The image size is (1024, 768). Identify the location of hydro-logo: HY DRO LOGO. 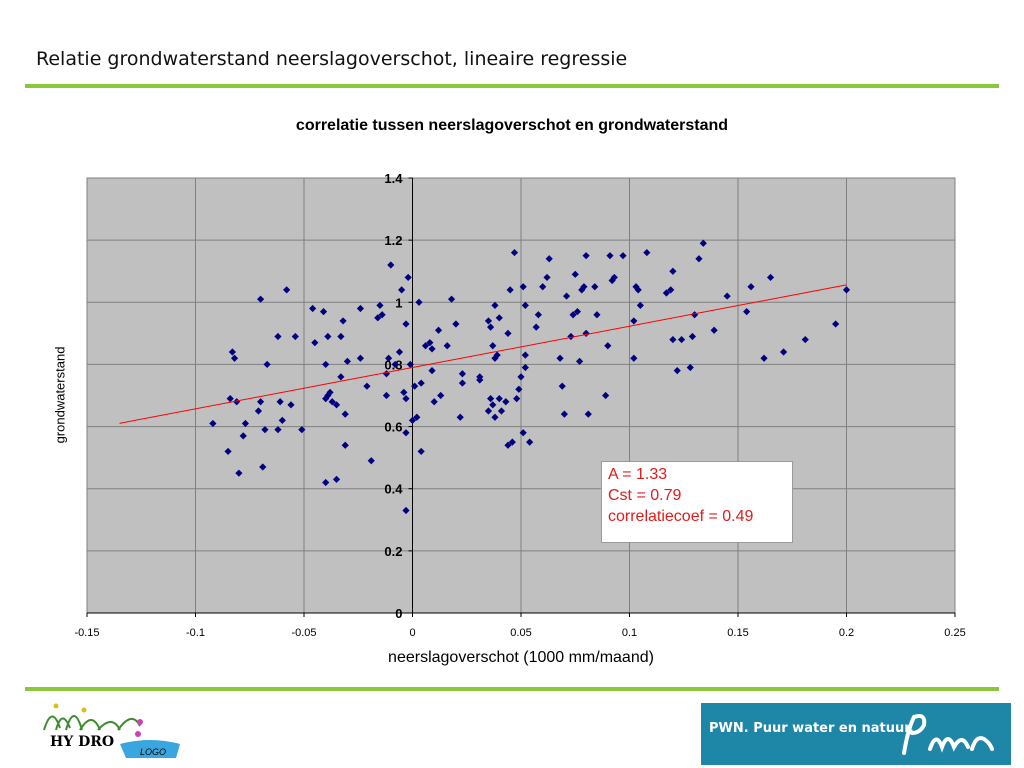
(115, 731).